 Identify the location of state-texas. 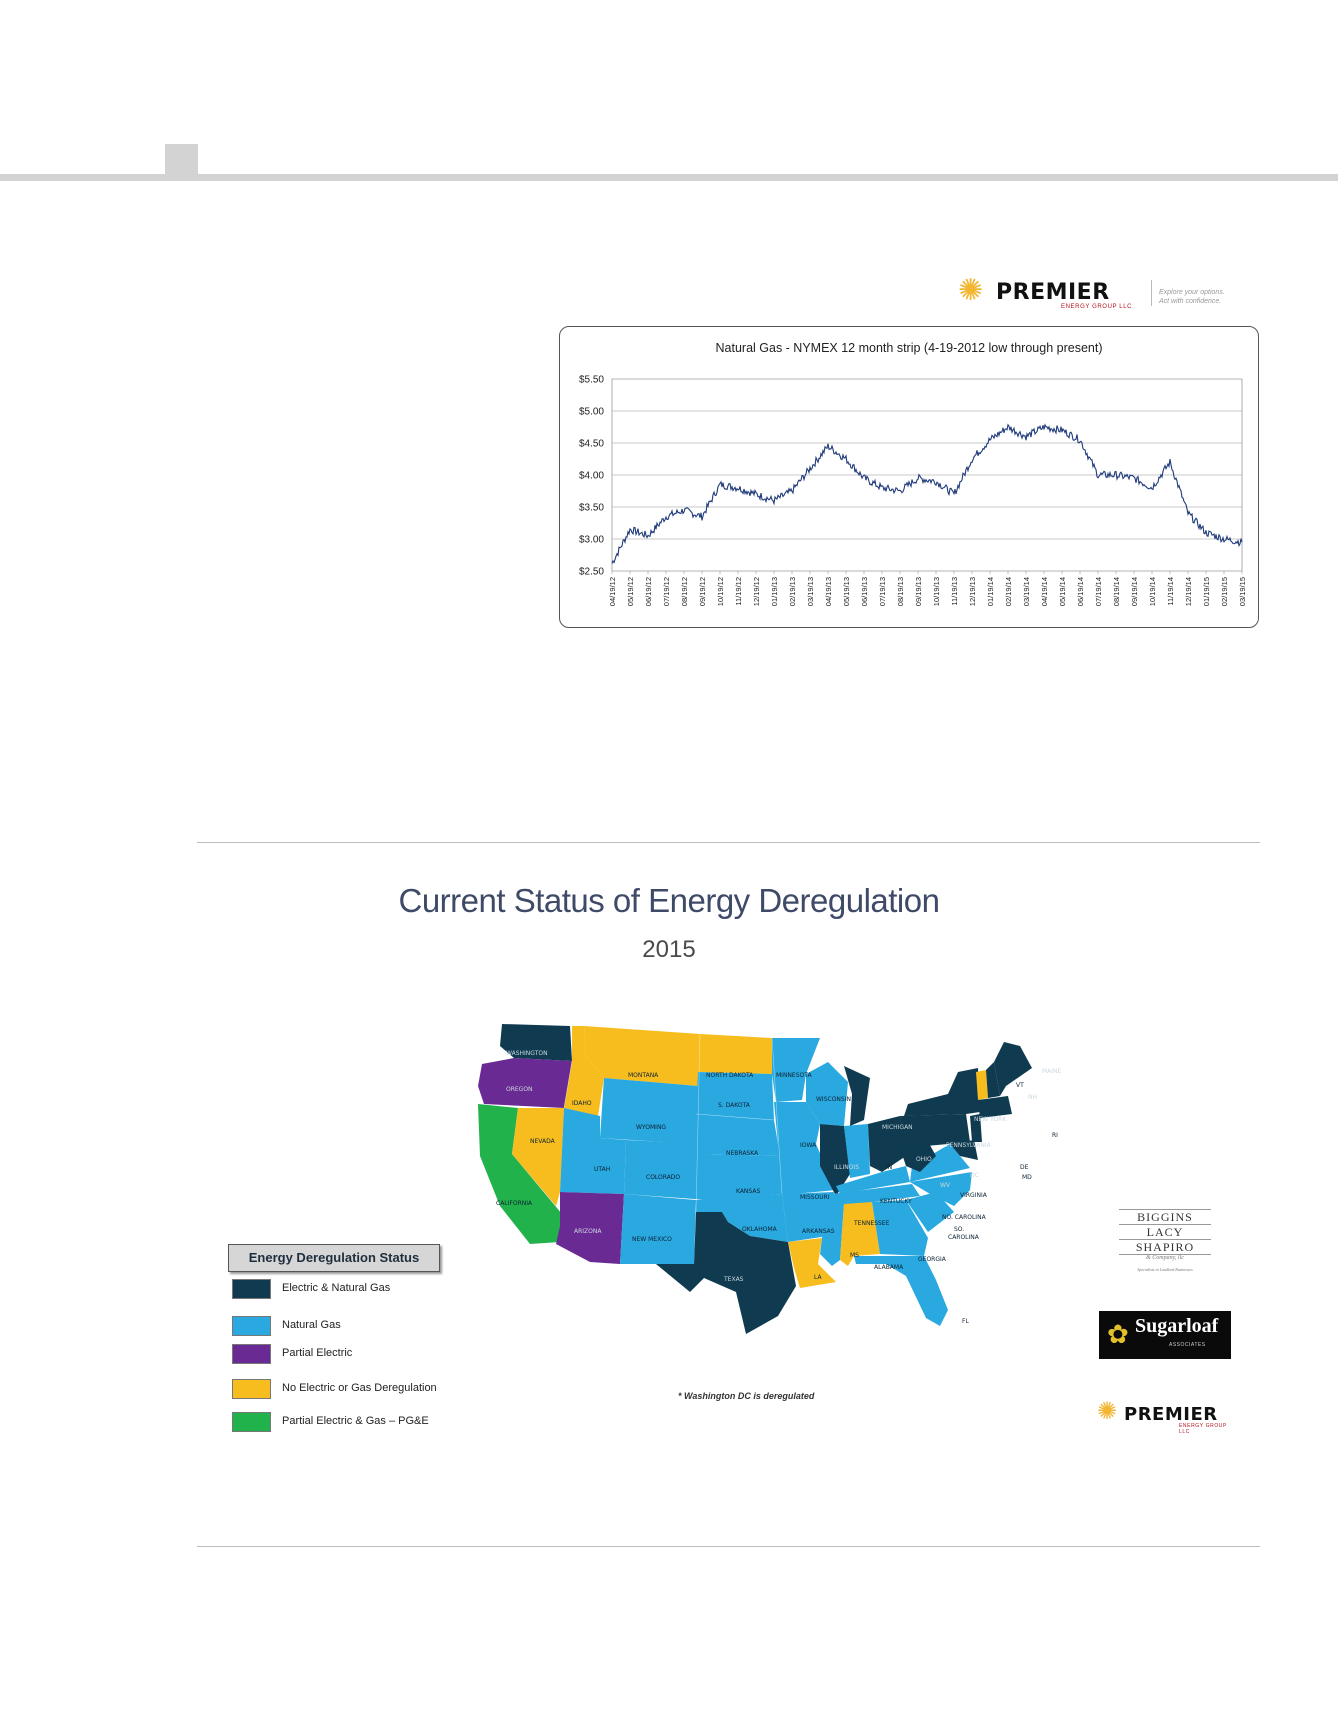
(726, 1273).